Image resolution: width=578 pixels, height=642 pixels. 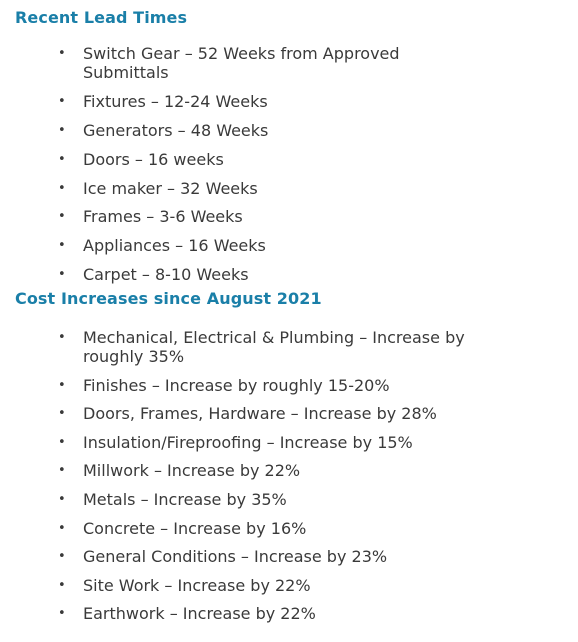 What do you see at coordinates (289, 385) in the screenshot?
I see `list-item: Finishes – Increase by roughly 15-20%` at bounding box center [289, 385].